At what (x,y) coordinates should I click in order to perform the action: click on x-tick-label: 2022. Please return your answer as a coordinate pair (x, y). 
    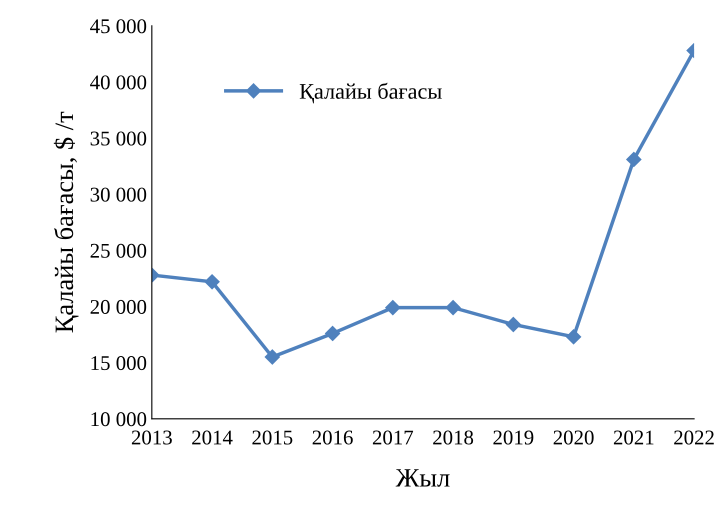
    Looking at the image, I should click on (694, 437).